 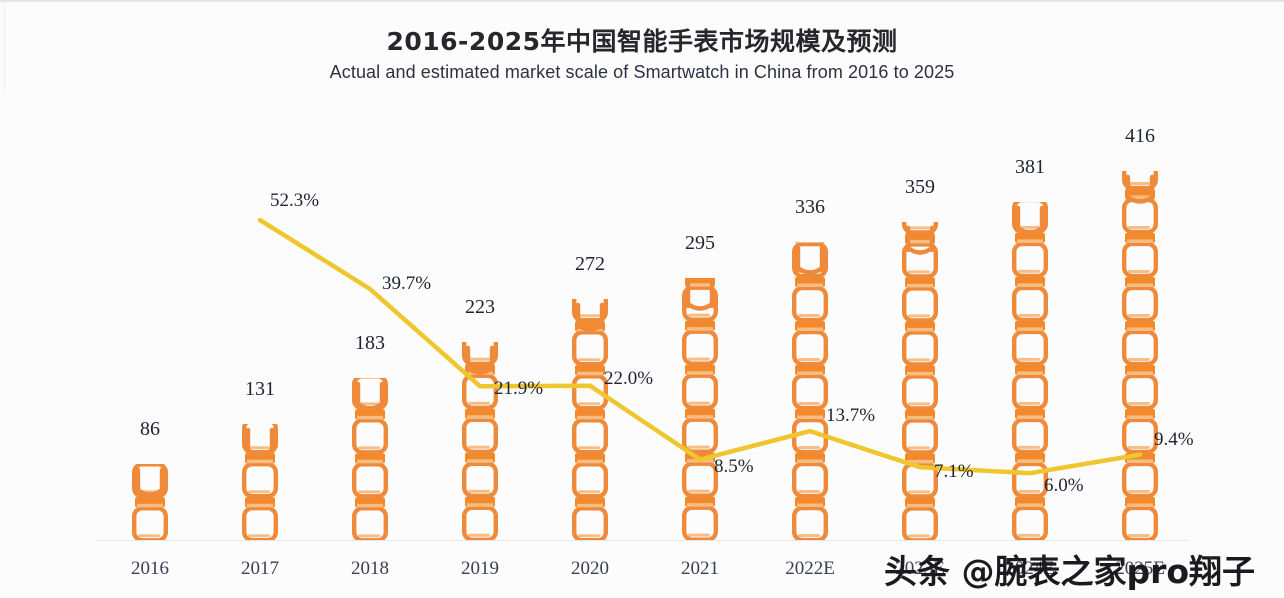 I want to click on growth-rate-label-2018: 39.7%, so click(x=407, y=283).